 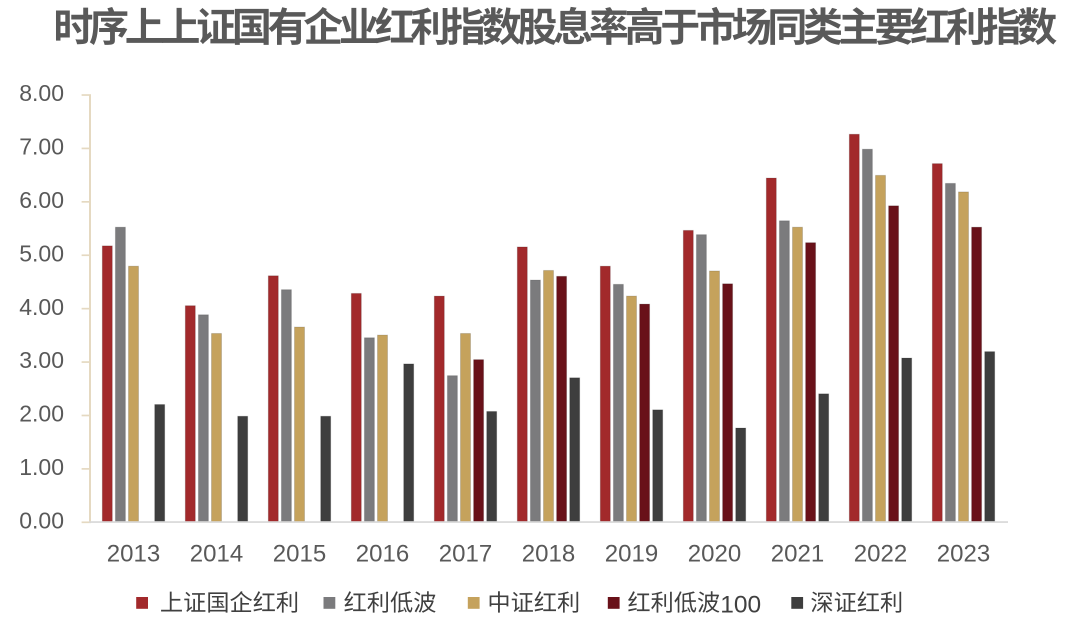 What do you see at coordinates (41, 307) in the screenshot?
I see `svg-text: 4.00` at bounding box center [41, 307].